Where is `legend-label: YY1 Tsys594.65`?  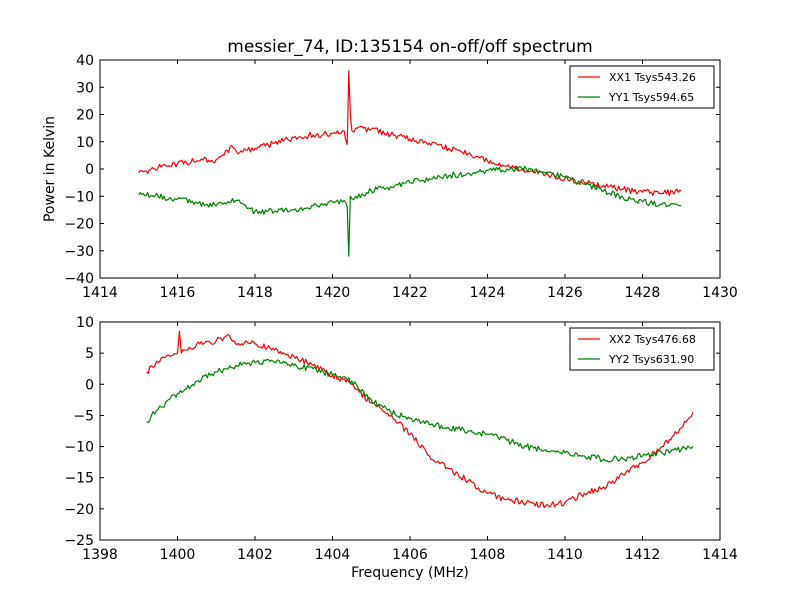 legend-label: YY1 Tsys594.65 is located at coordinates (651, 97).